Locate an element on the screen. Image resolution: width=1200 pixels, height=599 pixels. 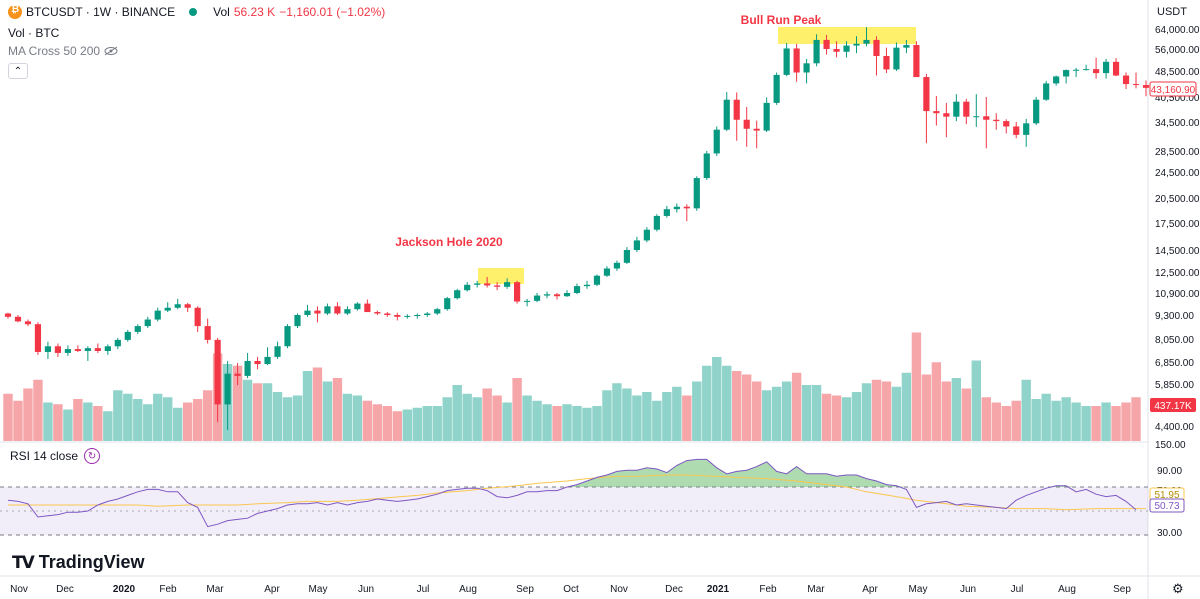
rsi-pane is located at coordinates (574, 497).